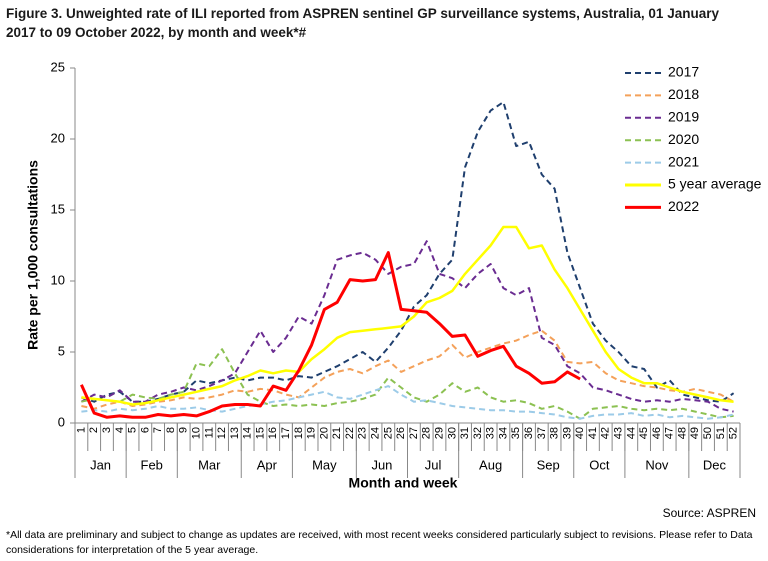 This screenshot has width=768, height=561. Describe the element at coordinates (516, 433) in the screenshot. I see `x-tick-label: 35` at that location.